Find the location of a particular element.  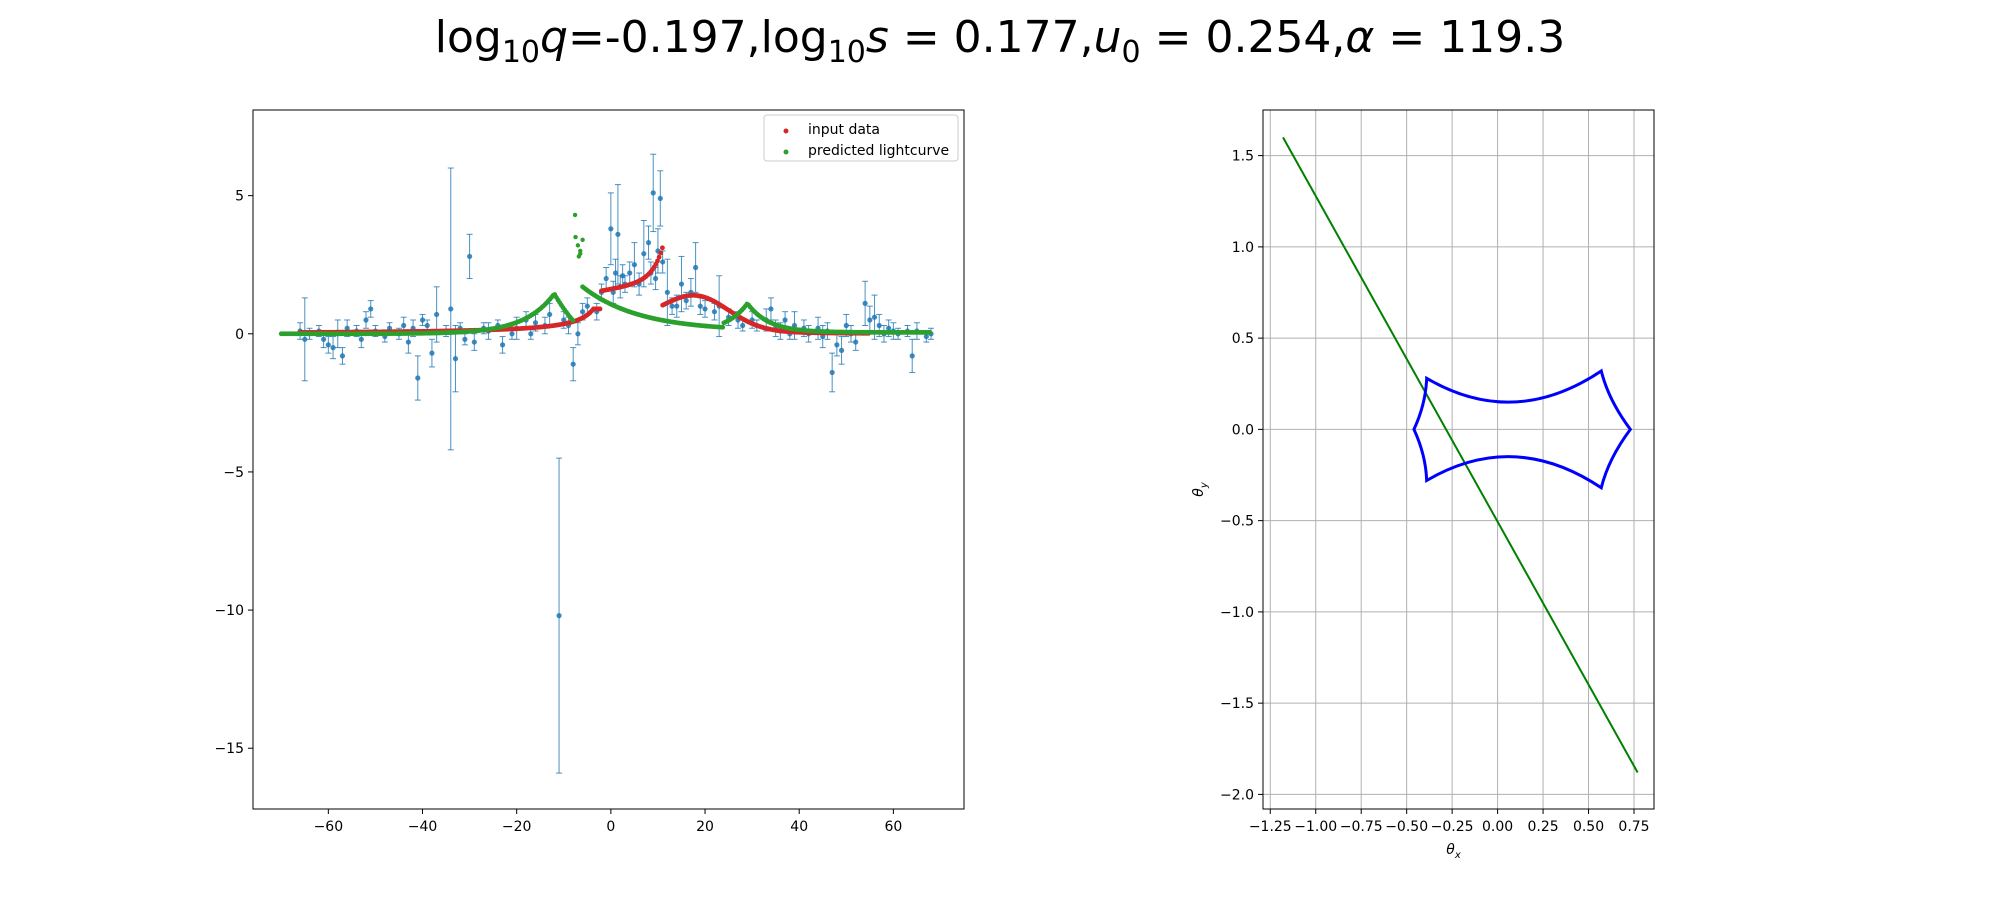

x-tick-label: 20 is located at coordinates (705, 827).